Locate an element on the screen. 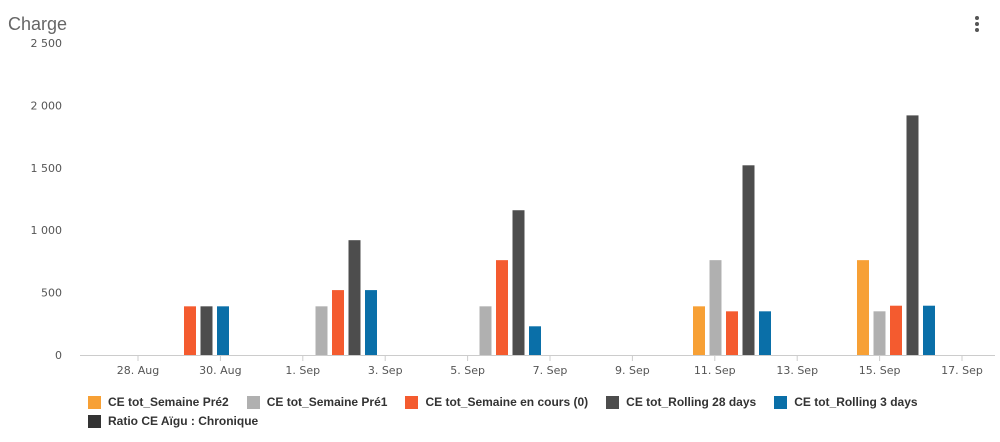 The height and width of the screenshot is (442, 1000). legend-item: CE tot_Rolling 28 days is located at coordinates (681, 402).